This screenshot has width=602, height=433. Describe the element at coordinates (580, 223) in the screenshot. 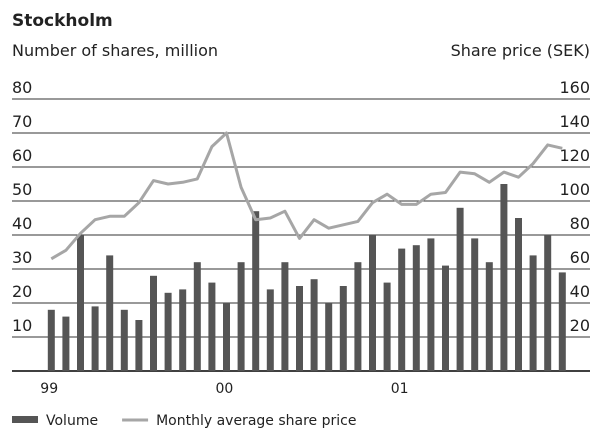

I see `y2-tick-label: 80` at that location.